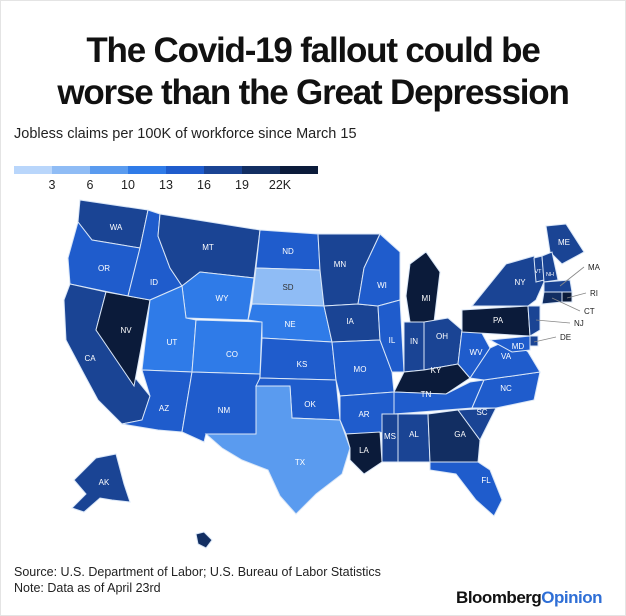 This screenshot has width=626, height=616. Describe the element at coordinates (242, 185) in the screenshot. I see `legend-tick-label: 19` at that location.